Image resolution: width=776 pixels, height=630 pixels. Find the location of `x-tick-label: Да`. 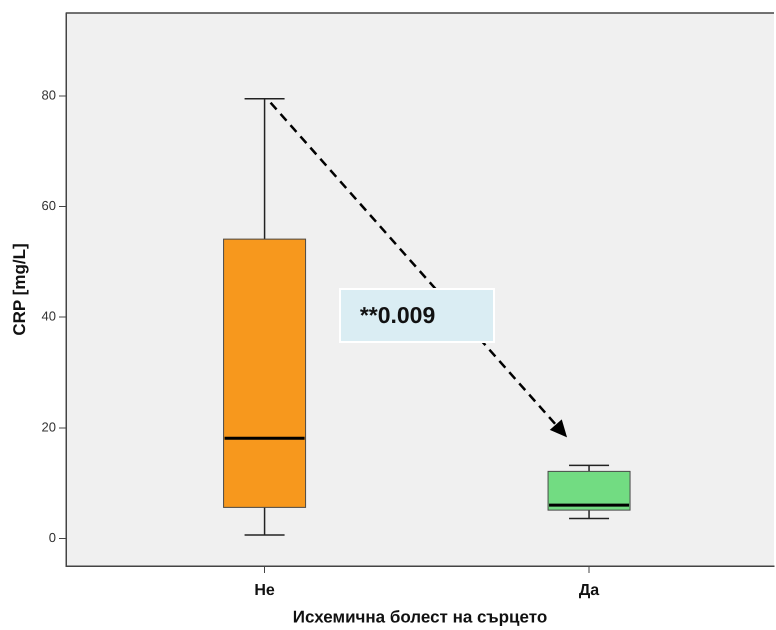

x-tick-label: Да is located at coordinates (589, 591).